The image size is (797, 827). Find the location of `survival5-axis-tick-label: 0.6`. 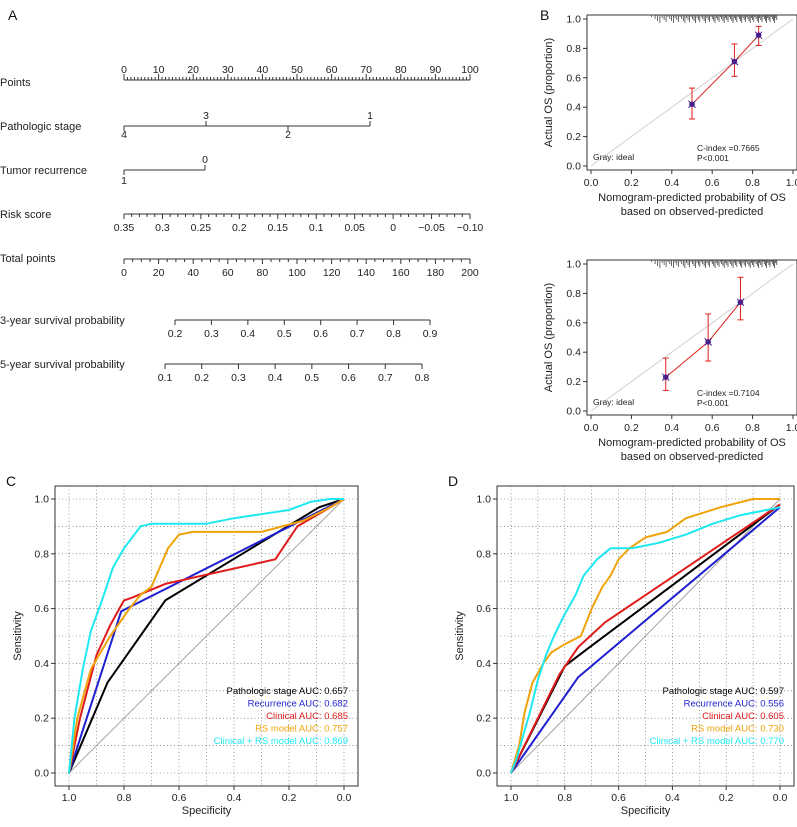

survival5-axis-tick-label: 0.6 is located at coordinates (348, 378).